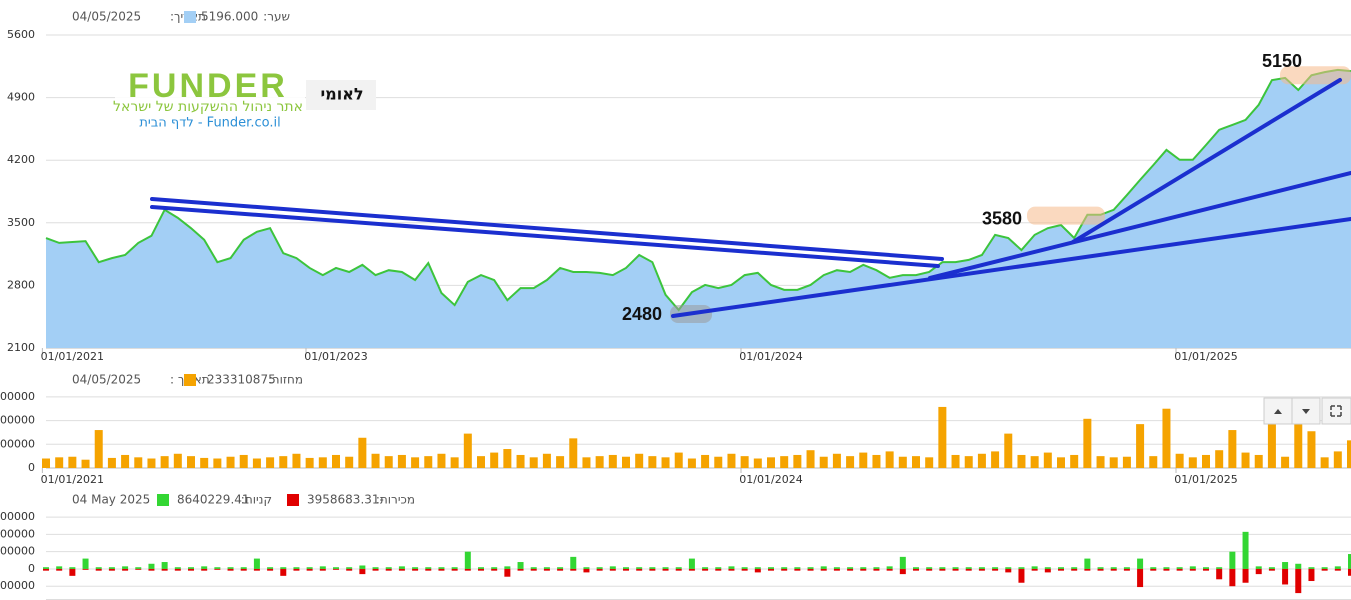 The height and width of the screenshot is (600, 1351). Describe the element at coordinates (209, 123) in the screenshot. I see `home-link: לדף הבית - Funder.co.il` at that location.